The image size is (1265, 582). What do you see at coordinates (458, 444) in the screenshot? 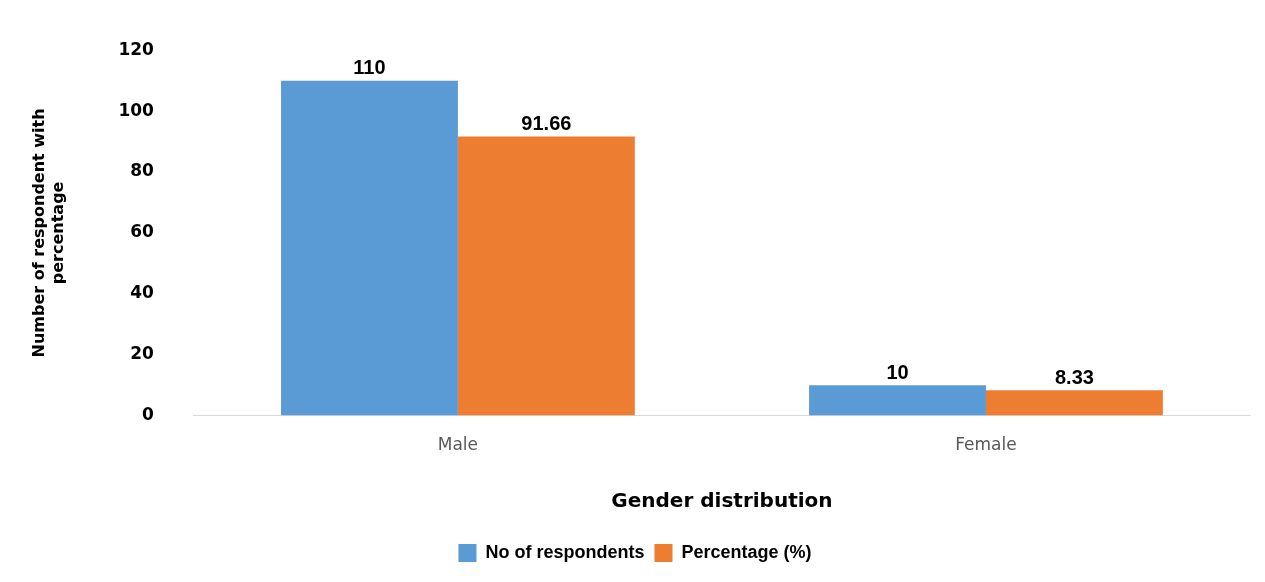
I see `x-tick-label: Male` at bounding box center [458, 444].